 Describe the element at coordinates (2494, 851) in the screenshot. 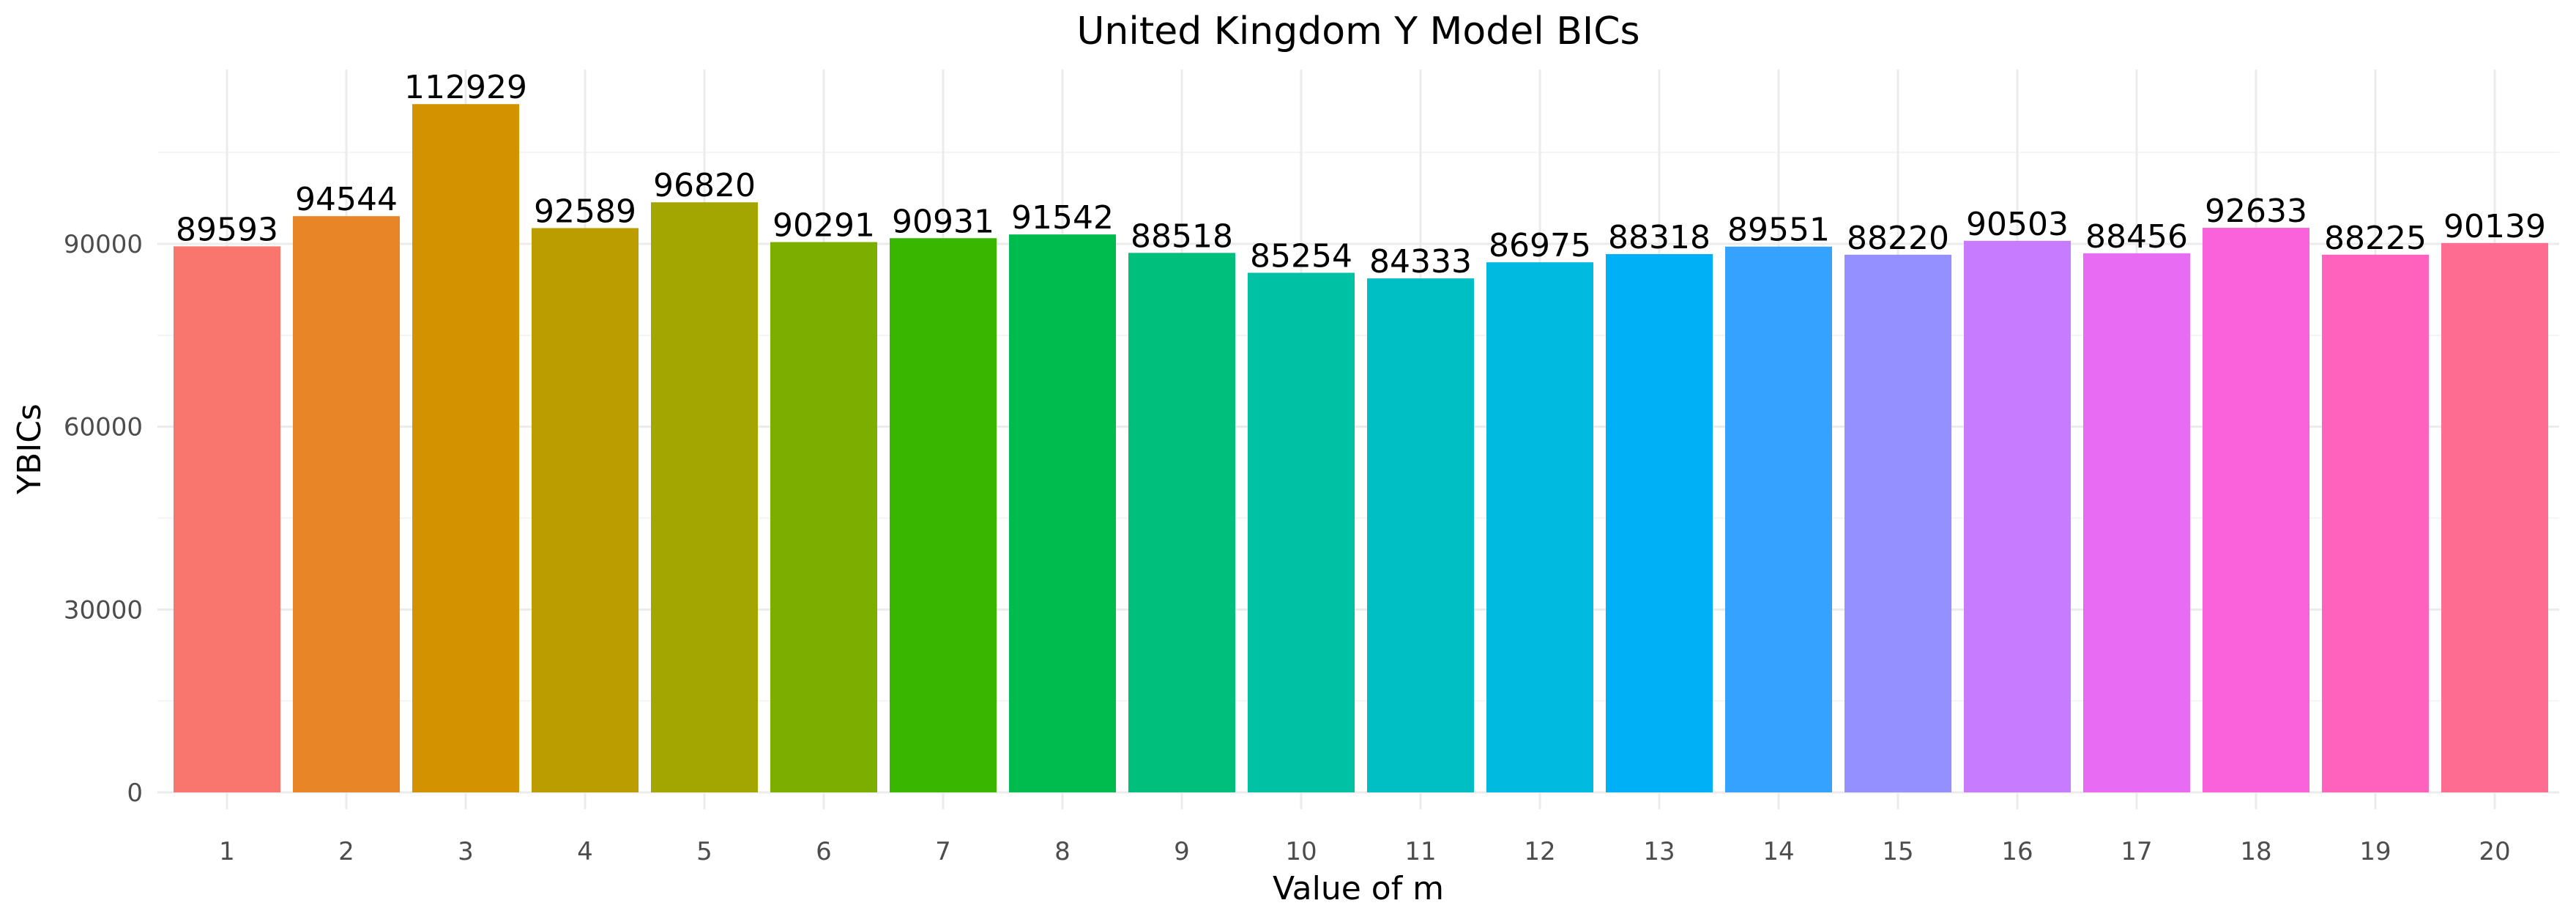

I see `x-tick-label: 20` at that location.